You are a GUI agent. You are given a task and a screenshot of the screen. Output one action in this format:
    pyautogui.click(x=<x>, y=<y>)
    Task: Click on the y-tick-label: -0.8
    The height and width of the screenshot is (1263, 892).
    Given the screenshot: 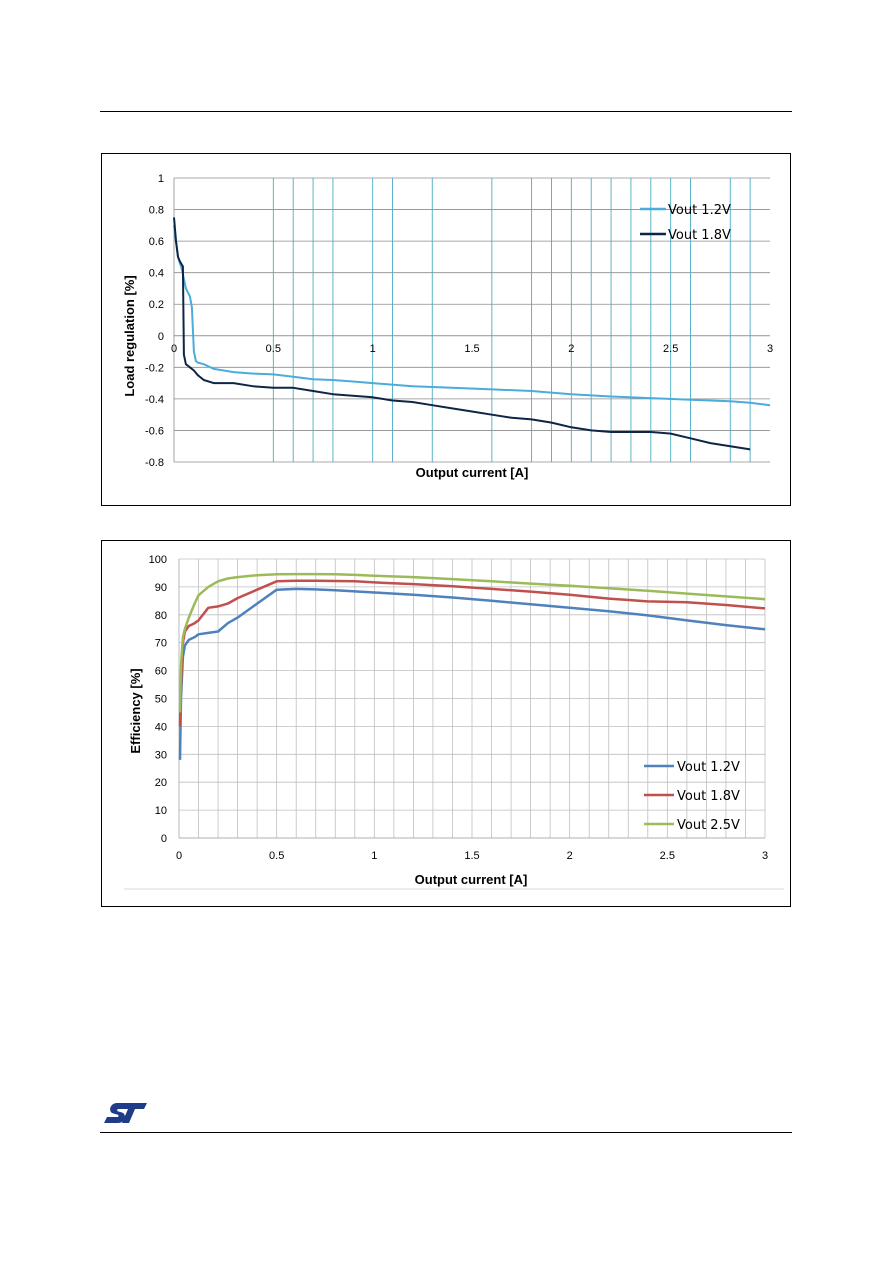 What is the action you would take?
    pyautogui.click(x=154, y=463)
    